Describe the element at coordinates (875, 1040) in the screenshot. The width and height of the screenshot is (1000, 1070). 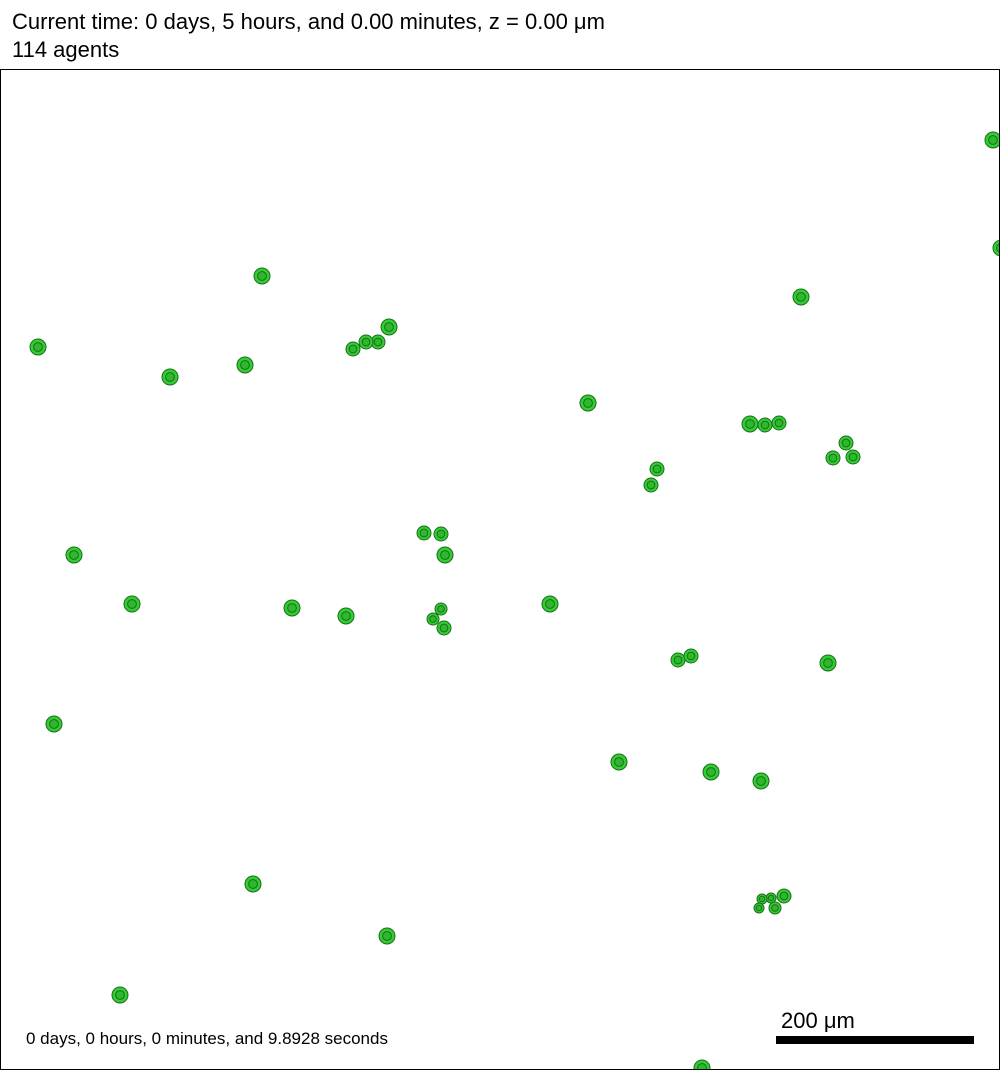
I see `scale-bar` at that location.